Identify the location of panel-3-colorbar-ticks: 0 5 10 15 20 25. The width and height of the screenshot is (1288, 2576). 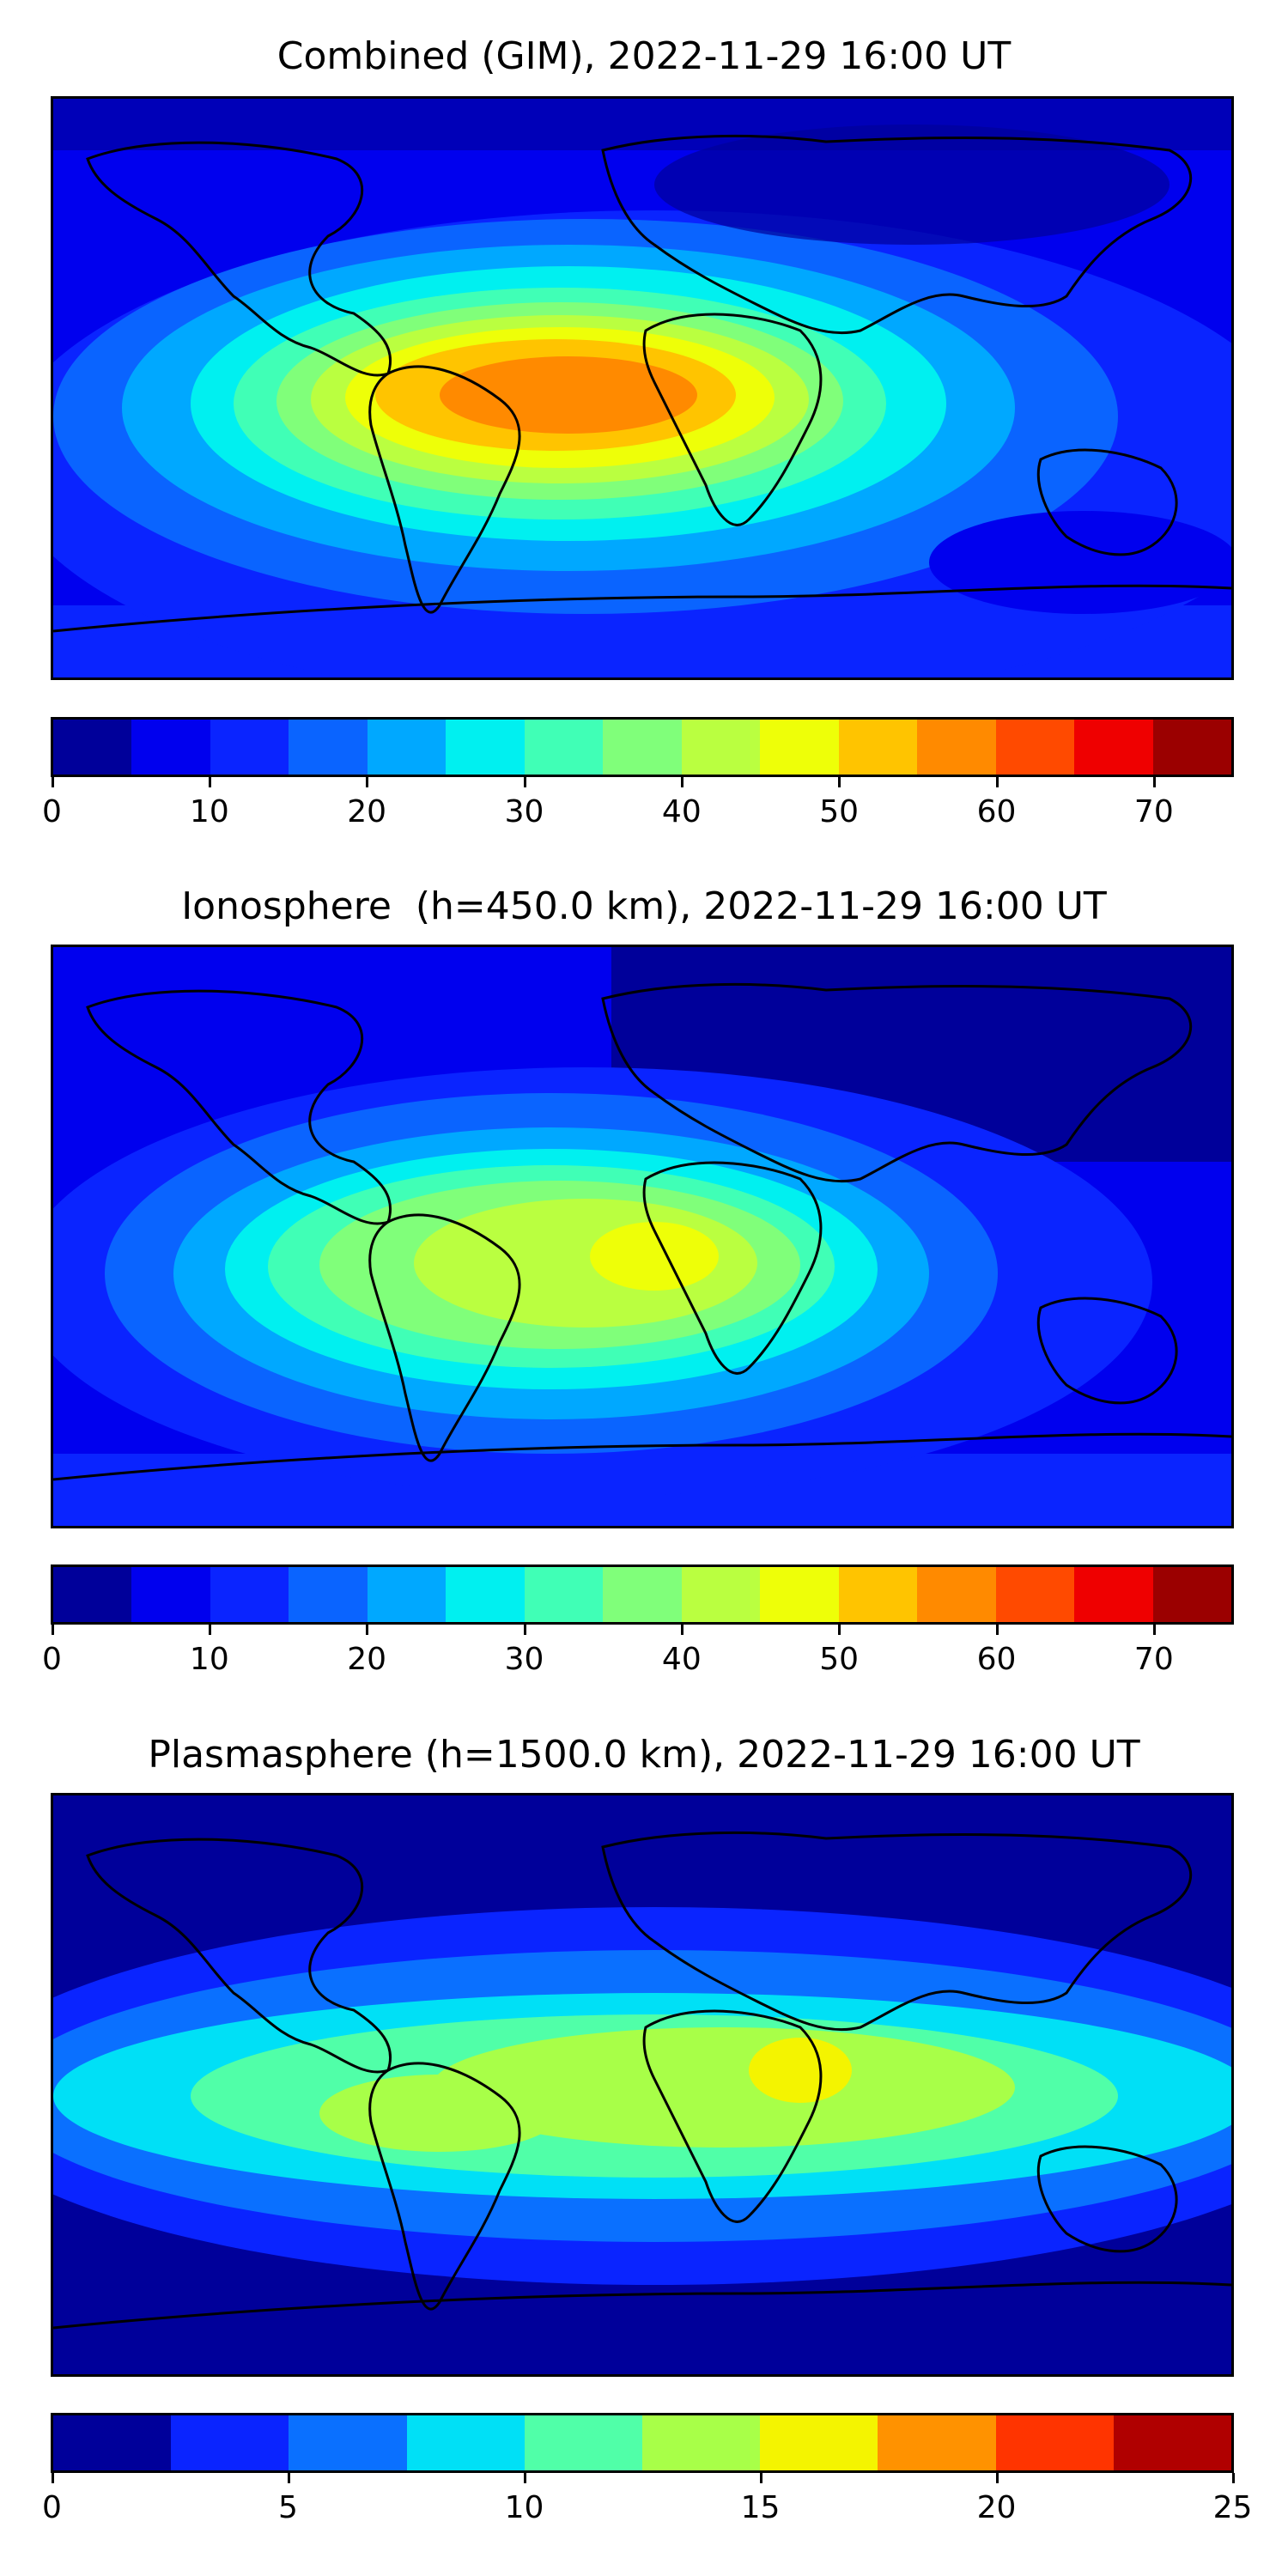
(647, 2499).